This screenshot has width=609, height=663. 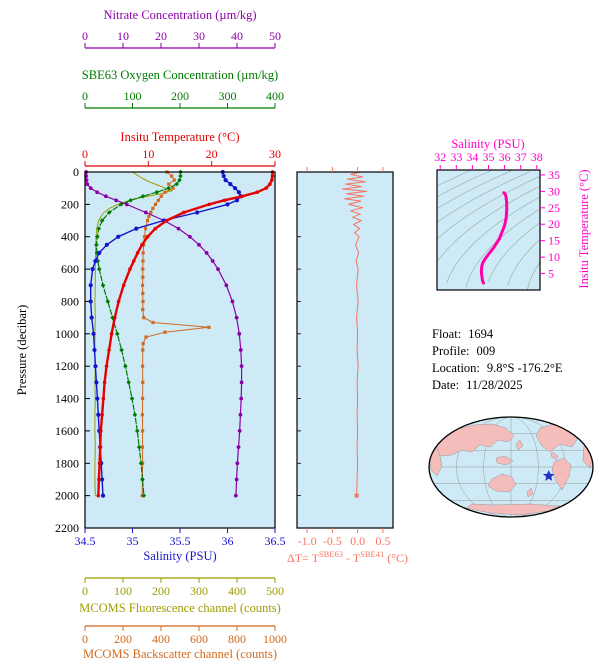 What do you see at coordinates (180, 541) in the screenshot?
I see `svg-text: 35.5` at bounding box center [180, 541].